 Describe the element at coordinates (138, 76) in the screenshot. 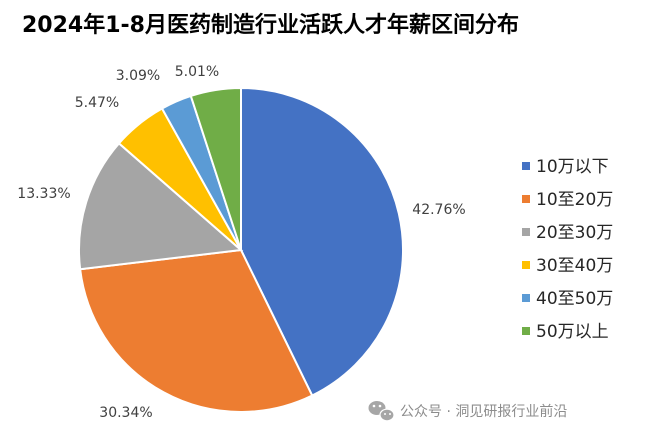

I see `data-label-5: 3.09%` at that location.